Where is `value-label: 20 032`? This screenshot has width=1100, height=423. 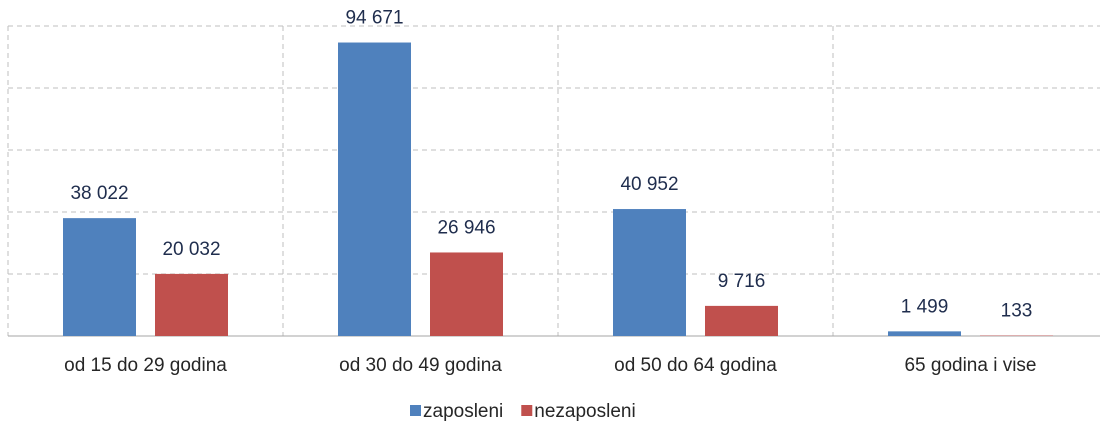
value-label: 20 032 is located at coordinates (191, 249).